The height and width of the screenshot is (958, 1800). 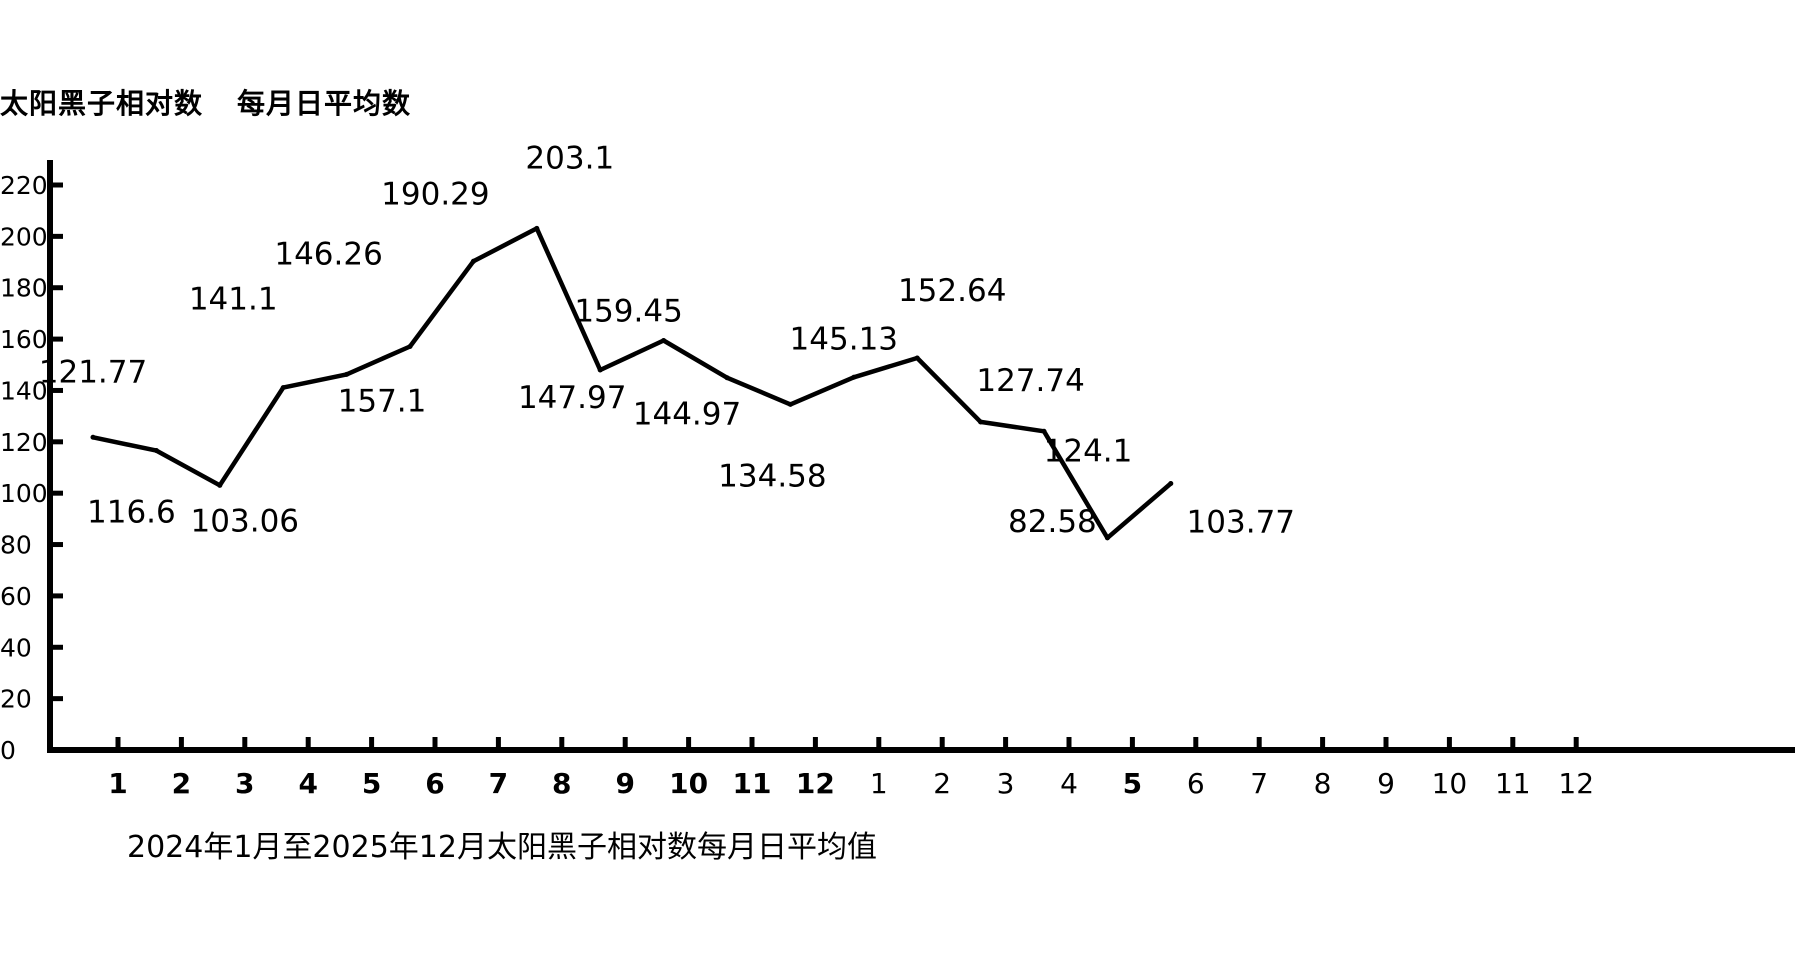 What do you see at coordinates (569, 158) in the screenshot?
I see `data-label: 203.1` at bounding box center [569, 158].